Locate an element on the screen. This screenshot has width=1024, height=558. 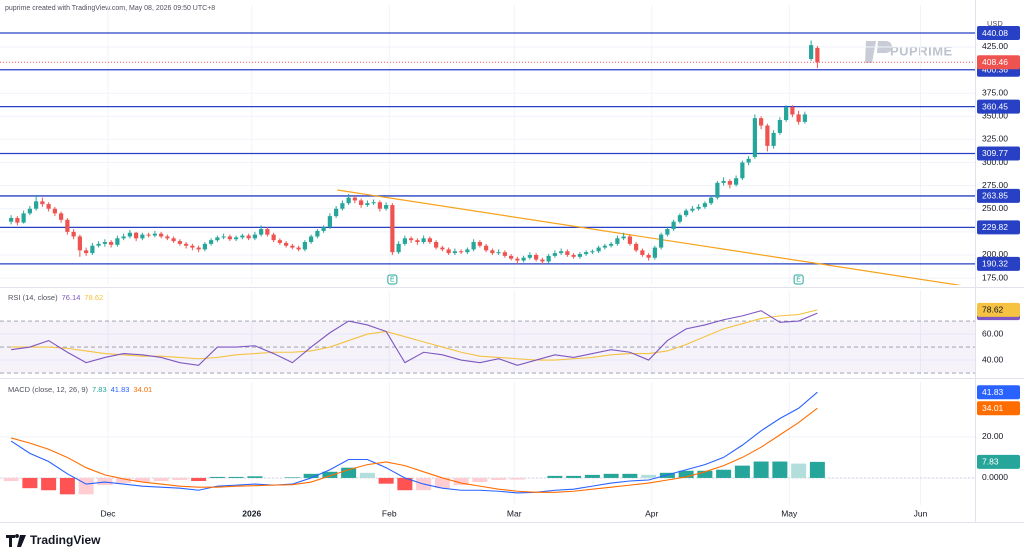
y-tick-label: 0.0000 is located at coordinates (995, 477).